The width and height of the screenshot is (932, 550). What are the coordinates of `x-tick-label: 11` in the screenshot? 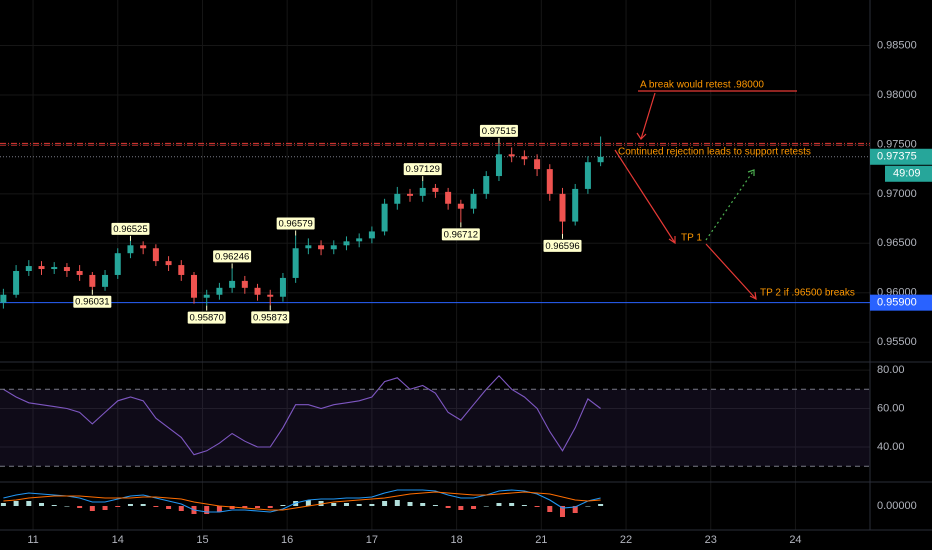 It's located at (32, 540).